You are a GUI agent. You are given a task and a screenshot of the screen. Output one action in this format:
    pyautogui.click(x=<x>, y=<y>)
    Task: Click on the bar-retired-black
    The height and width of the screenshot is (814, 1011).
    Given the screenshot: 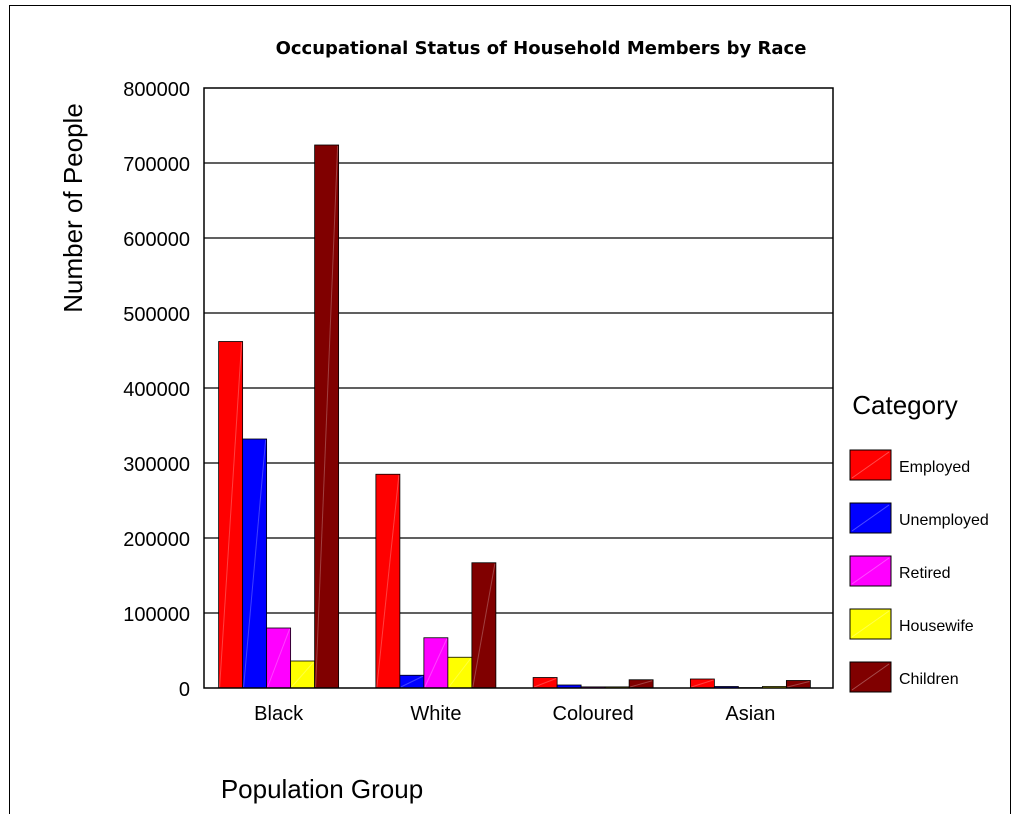 What is the action you would take?
    pyautogui.click(x=279, y=658)
    